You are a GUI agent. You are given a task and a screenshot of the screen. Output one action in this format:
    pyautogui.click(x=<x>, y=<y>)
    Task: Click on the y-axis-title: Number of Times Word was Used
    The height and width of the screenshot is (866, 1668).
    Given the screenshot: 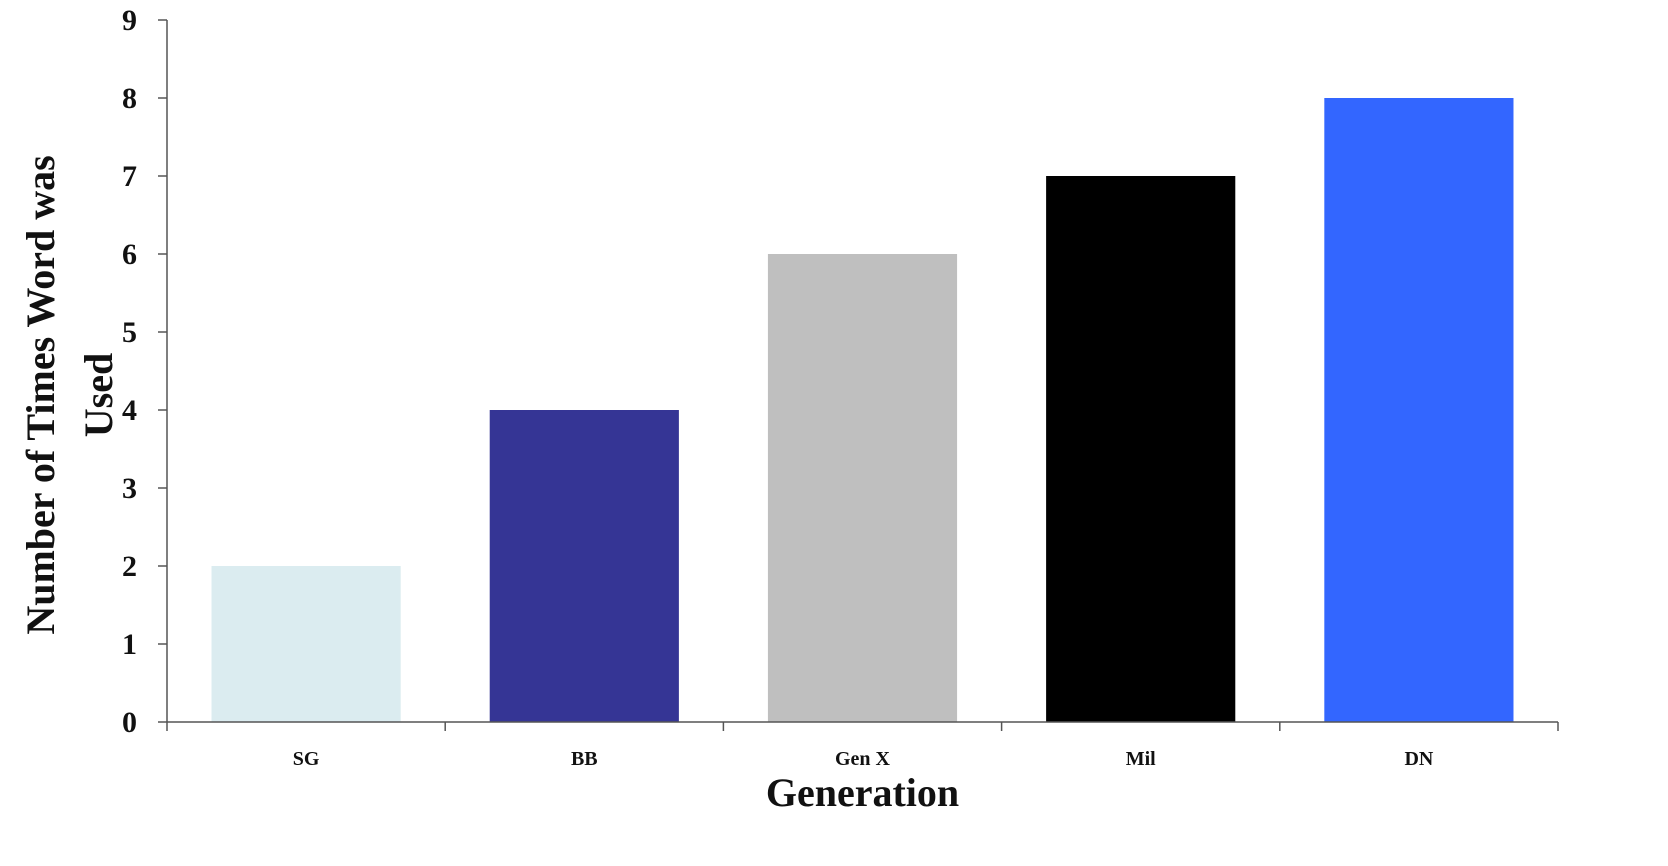 What is the action you would take?
    pyautogui.click(x=69, y=394)
    